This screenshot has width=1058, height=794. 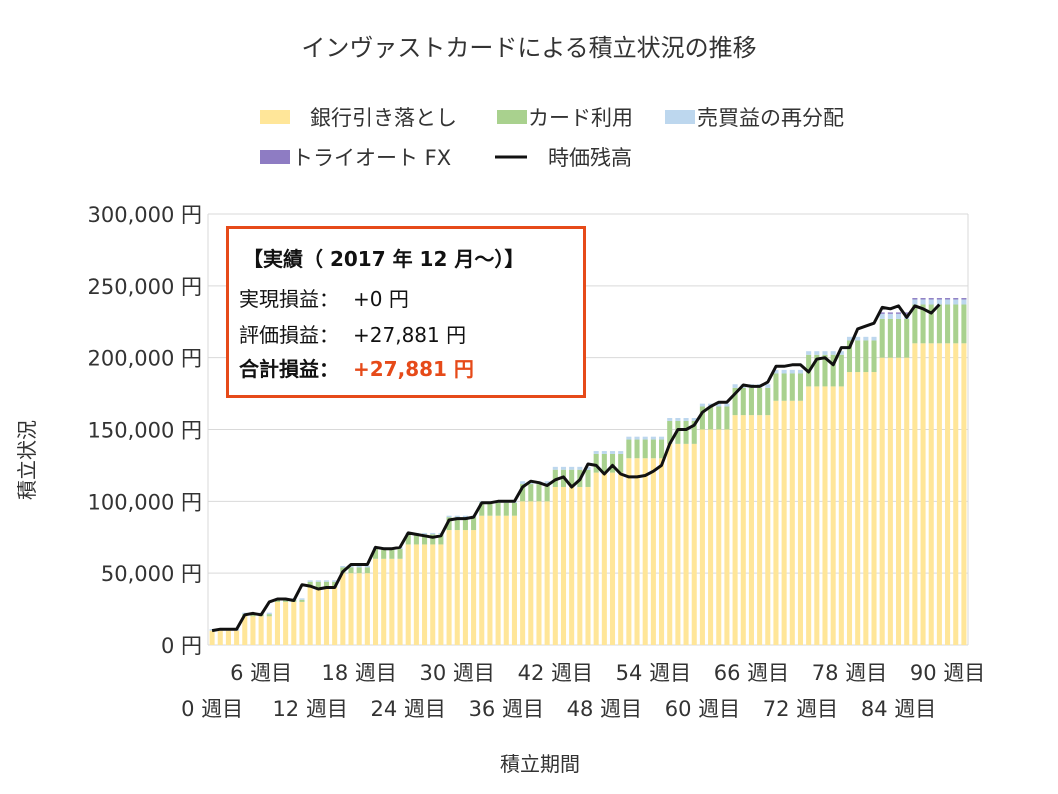 What do you see at coordinates (770, 118) in the screenshot?
I see `legend-label-resale: 売買益の再分配` at bounding box center [770, 118].